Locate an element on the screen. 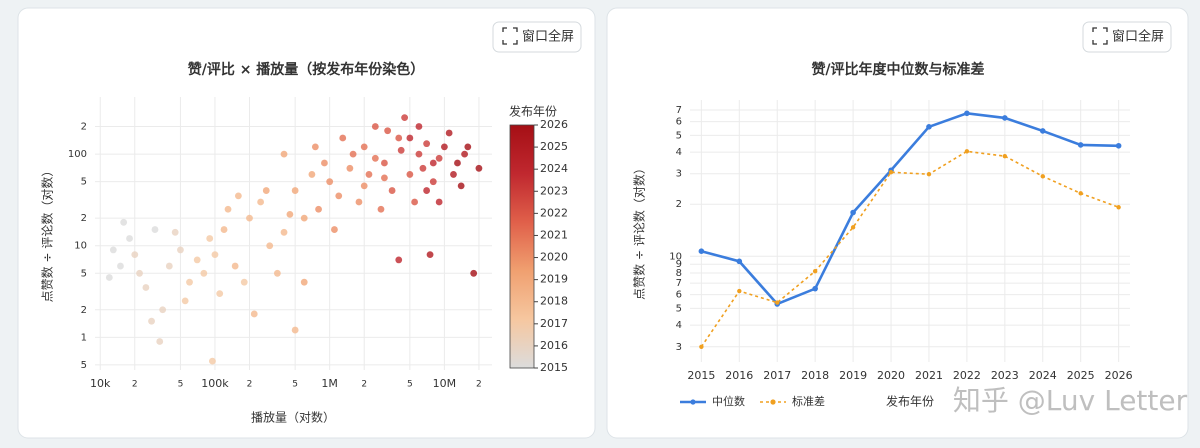 This screenshot has height=448, width=1200. y-axis-title: 点赞数 ÷ 评论数（对数） is located at coordinates (639, 231).